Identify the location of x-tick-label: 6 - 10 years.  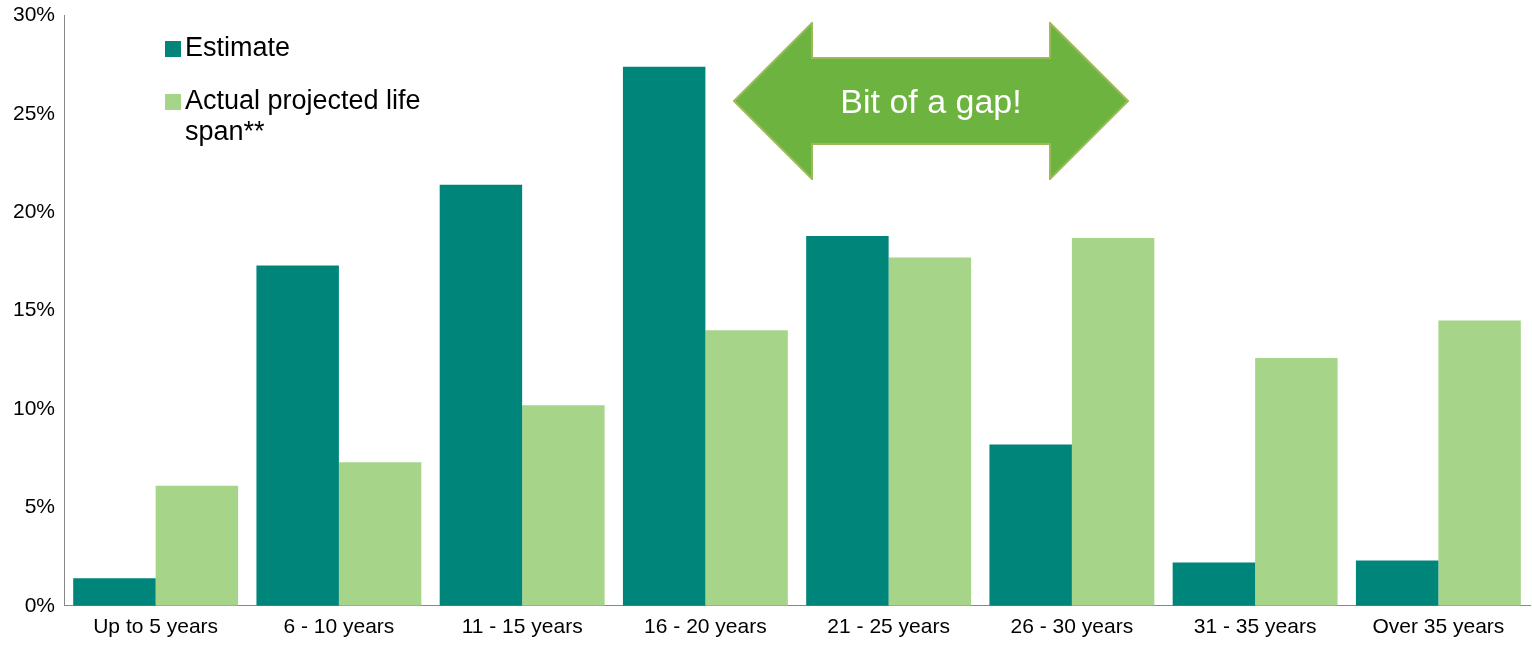
(339, 626).